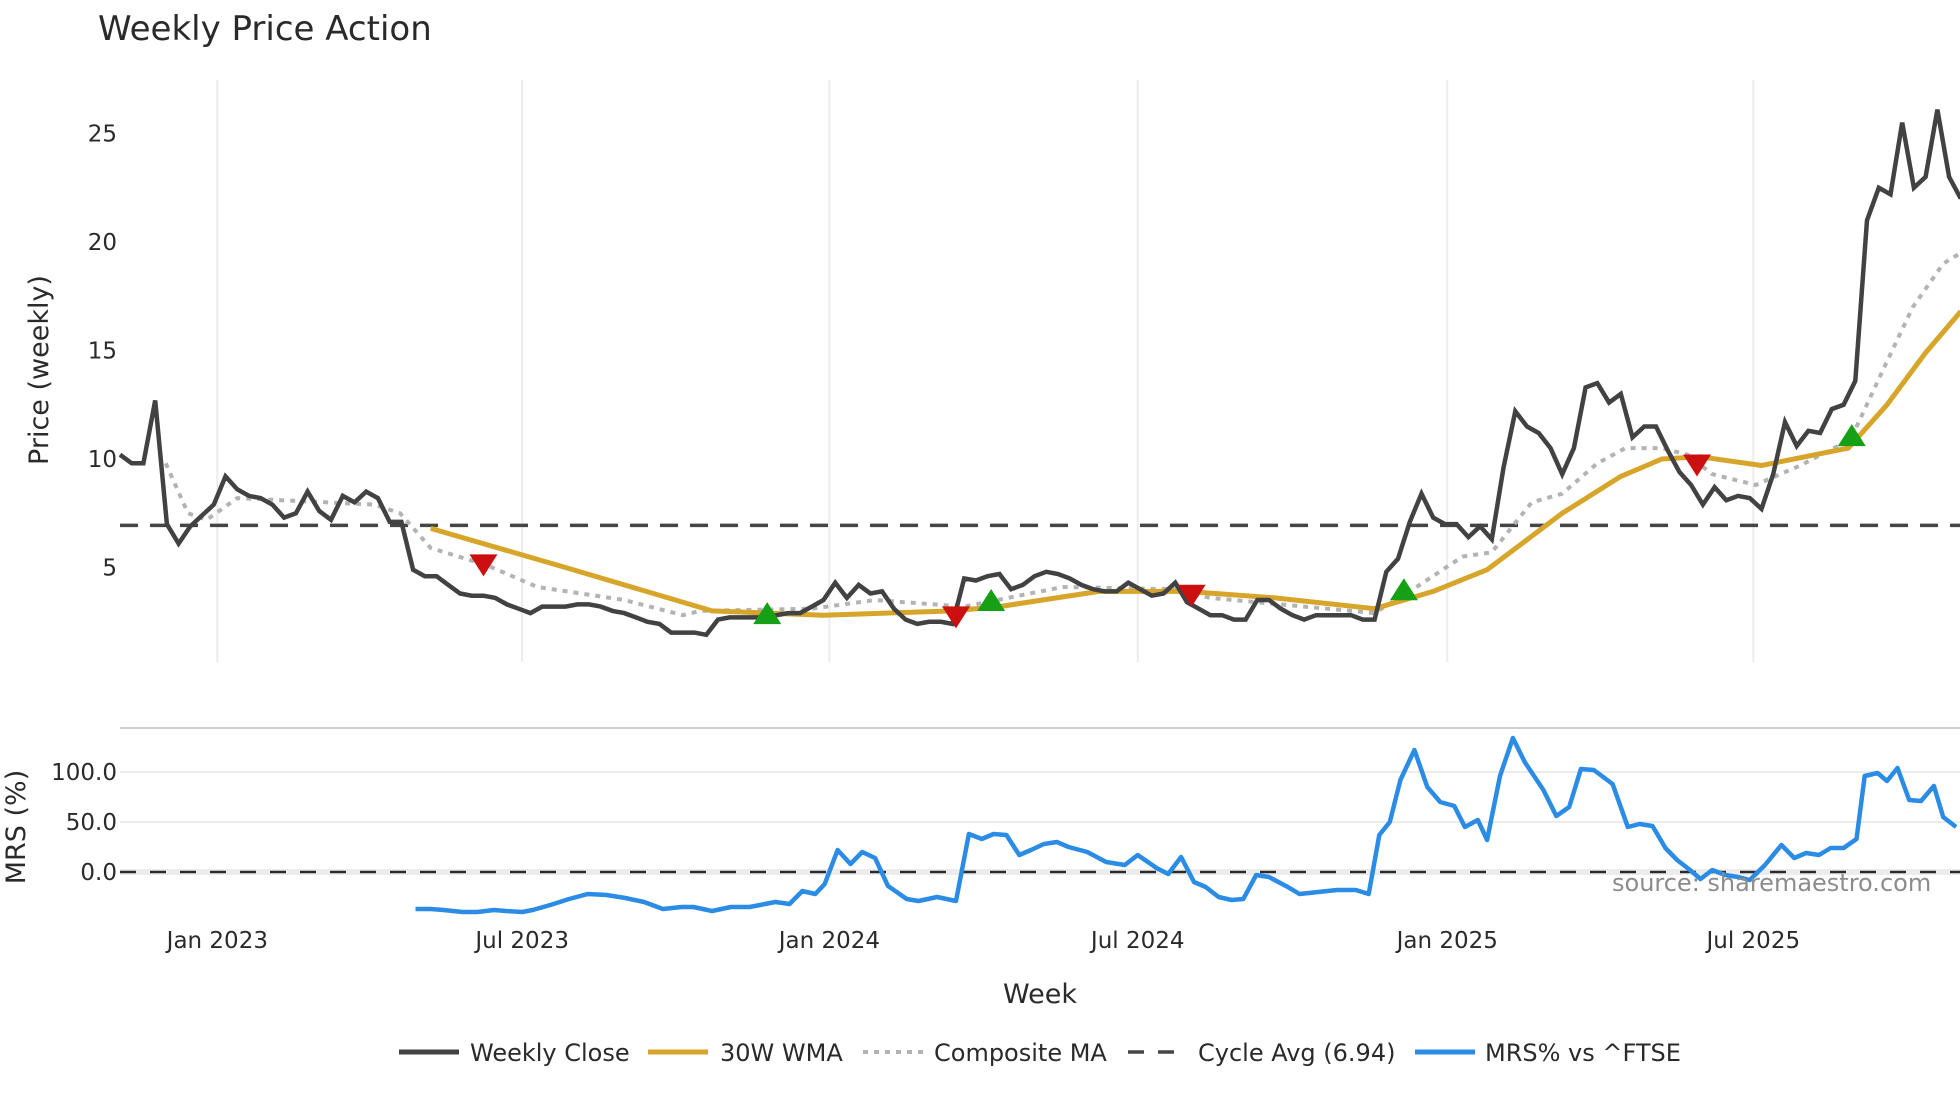 The height and width of the screenshot is (1102, 1960). What do you see at coordinates (828, 941) in the screenshot?
I see `x-tick-label: Jan 2024` at bounding box center [828, 941].